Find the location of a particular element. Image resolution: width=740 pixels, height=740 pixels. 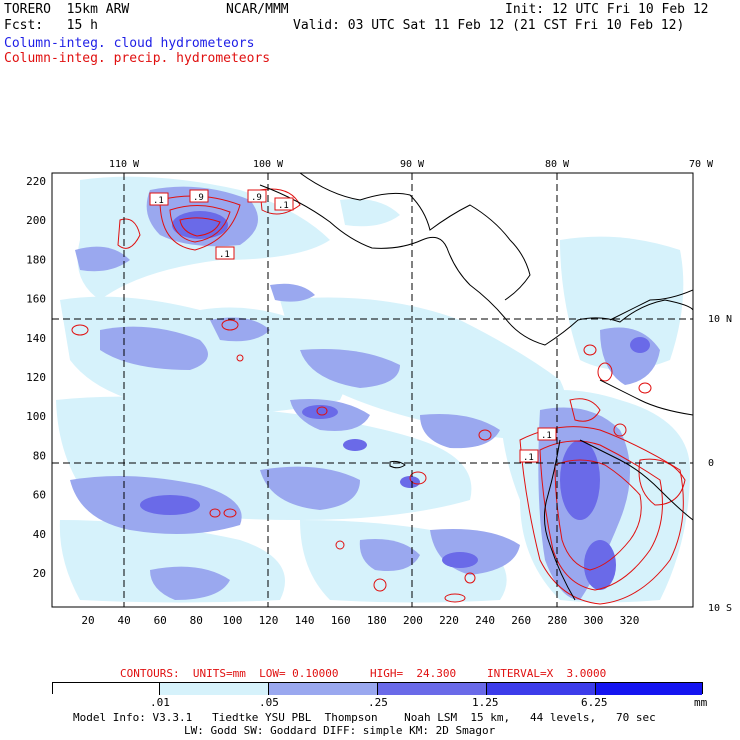

x-tick-label: 80 is located at coordinates (196, 620).